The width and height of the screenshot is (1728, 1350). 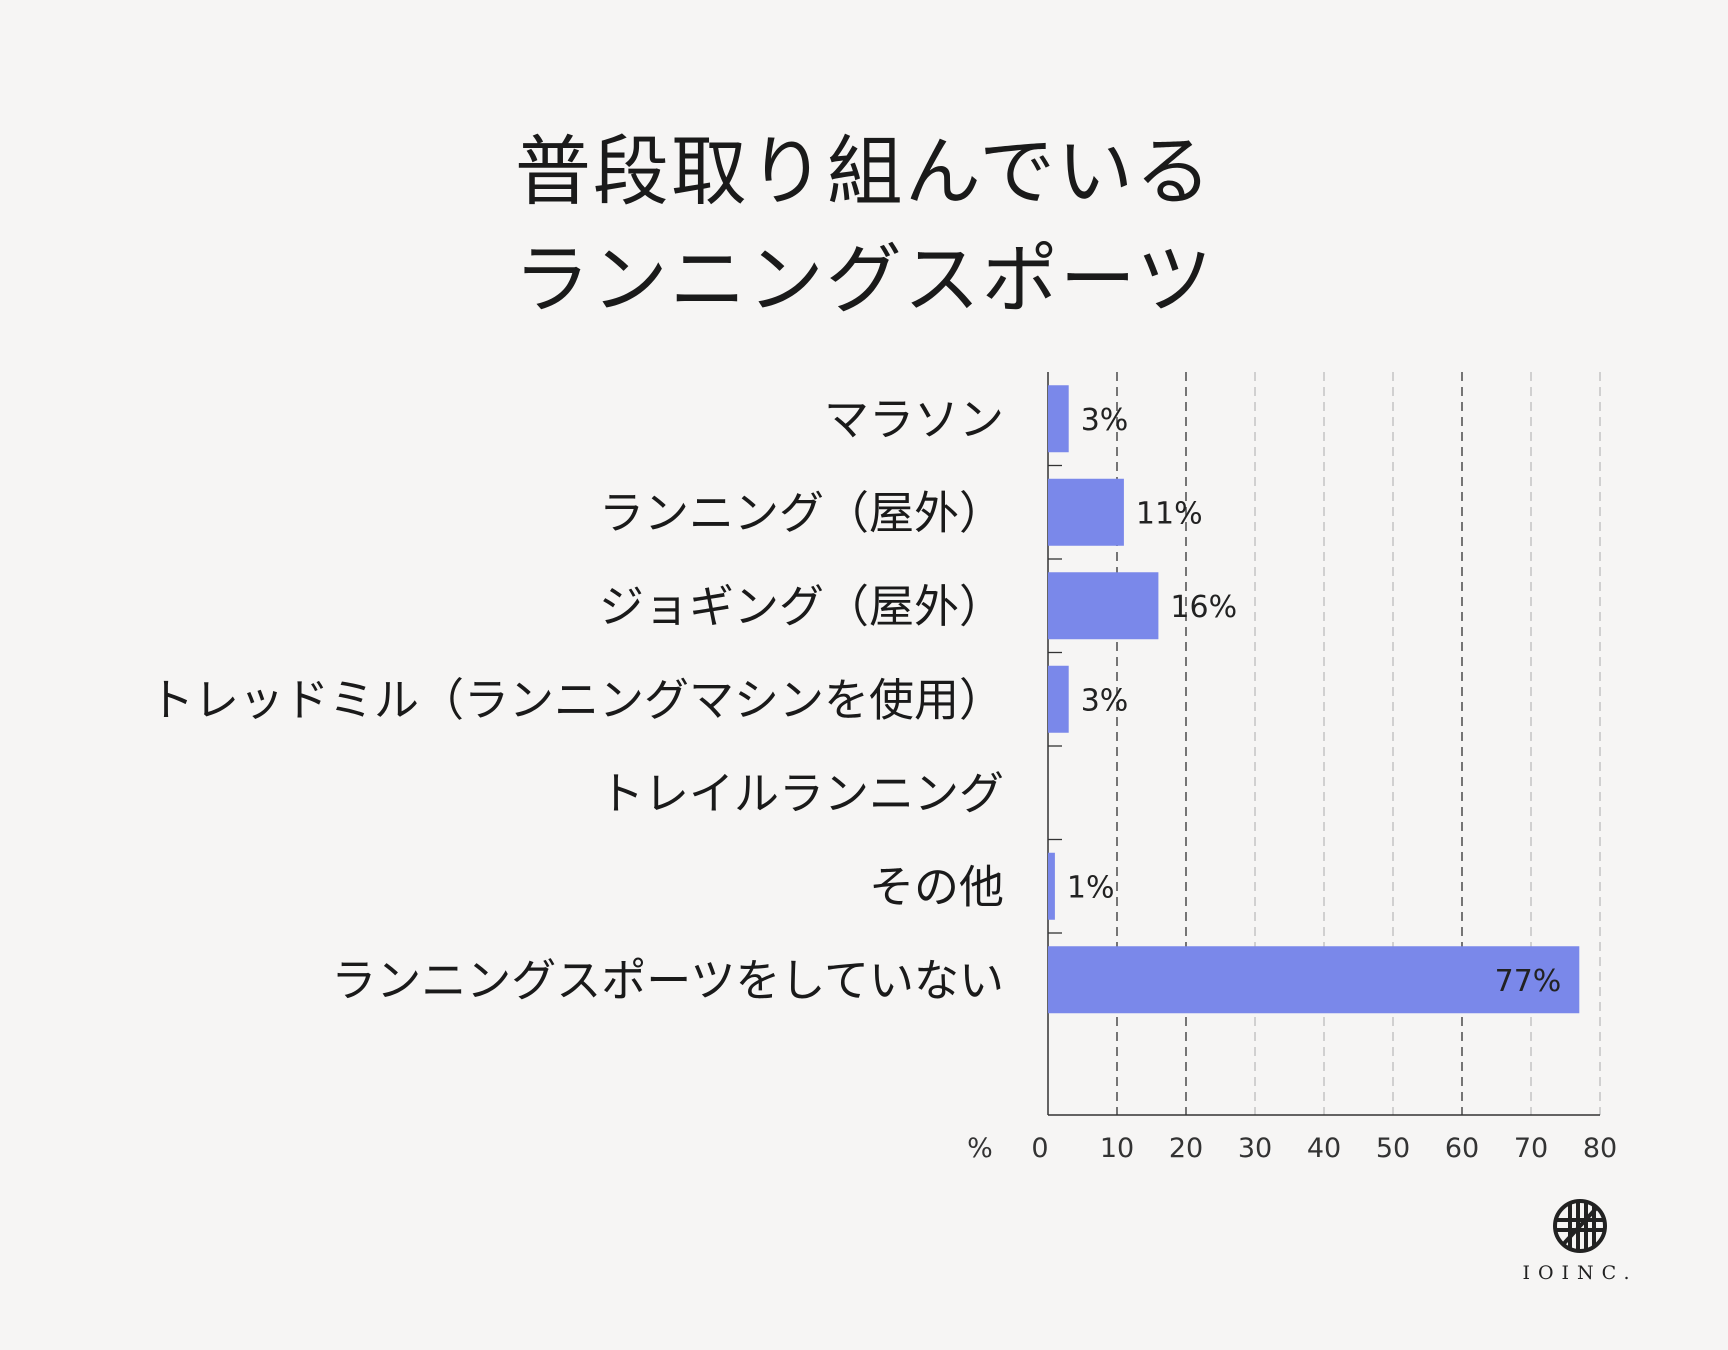 What do you see at coordinates (667, 980) in the screenshot?
I see `category-label: ランニングスポーツをしていない` at bounding box center [667, 980].